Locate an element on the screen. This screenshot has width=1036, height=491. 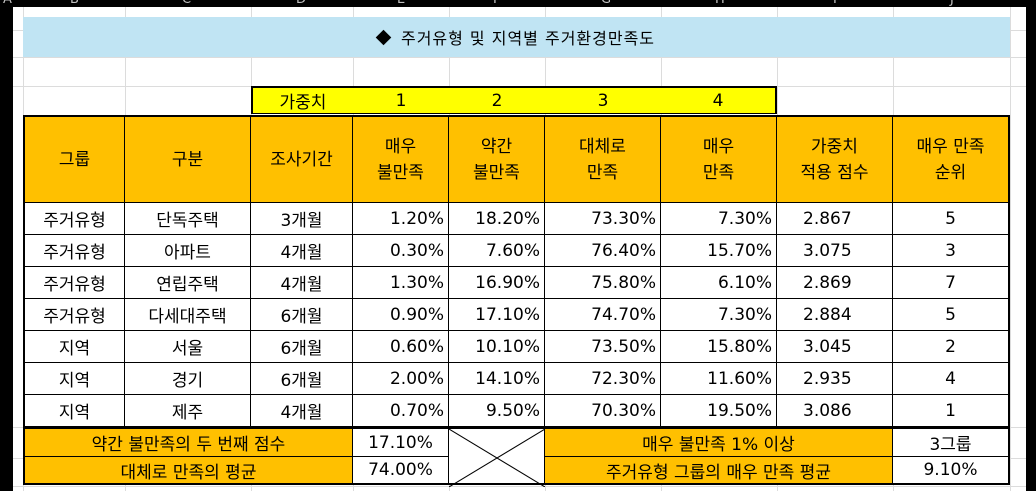
column-header-j: J is located at coordinates (952, 3).